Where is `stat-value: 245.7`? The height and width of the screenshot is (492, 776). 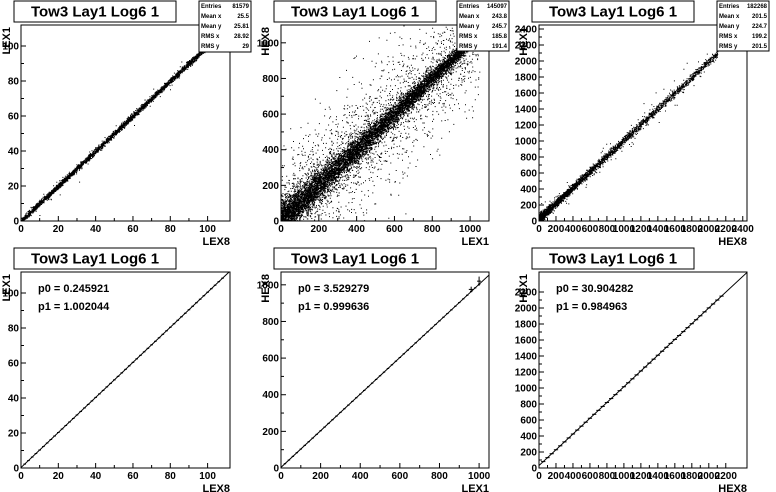
stat-value: 245.7 is located at coordinates (500, 27).